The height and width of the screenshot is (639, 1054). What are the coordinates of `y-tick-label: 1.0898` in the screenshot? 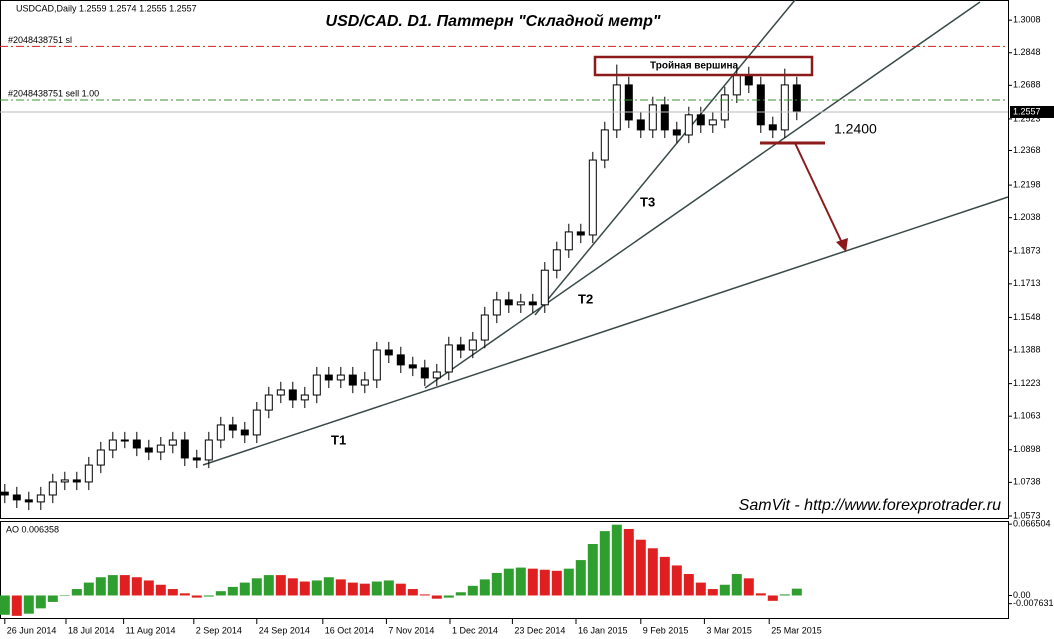 It's located at (1027, 449).